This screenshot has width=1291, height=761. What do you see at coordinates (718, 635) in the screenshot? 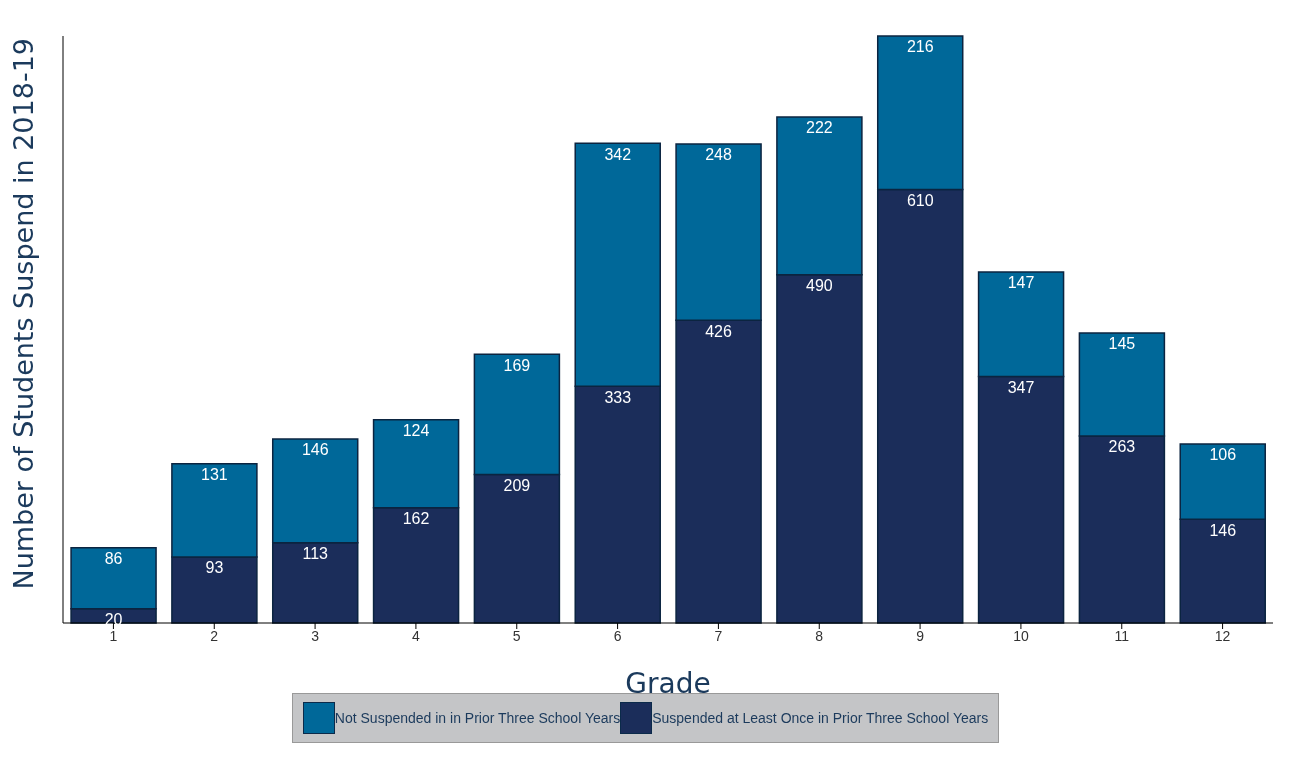
I see `x-tick-label: 7` at bounding box center [718, 635].